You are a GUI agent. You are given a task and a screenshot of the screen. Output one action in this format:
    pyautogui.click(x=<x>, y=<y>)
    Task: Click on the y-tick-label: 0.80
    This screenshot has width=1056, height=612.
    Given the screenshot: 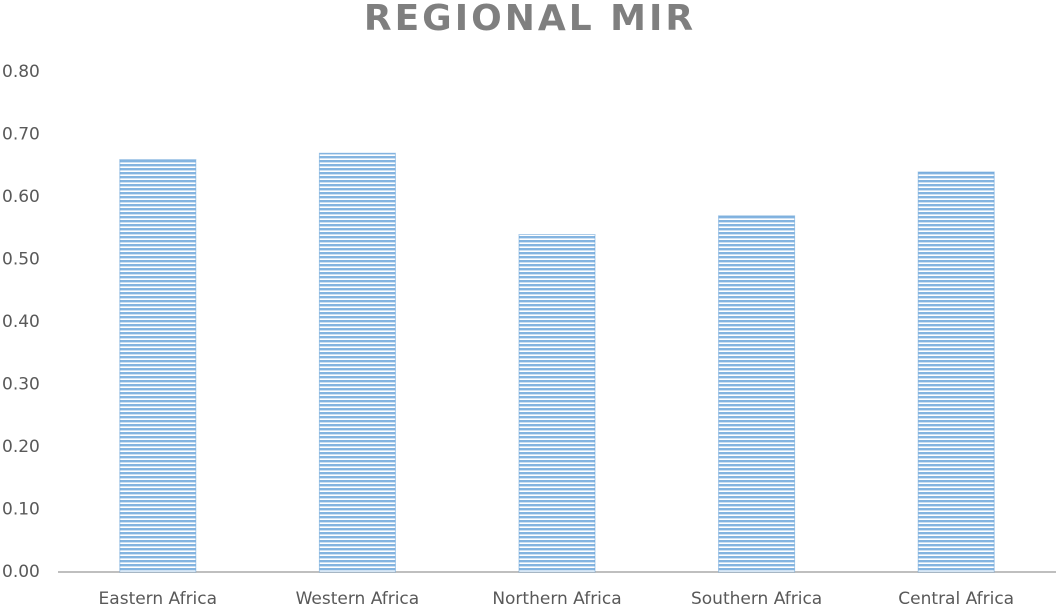 What is the action you would take?
    pyautogui.click(x=21, y=72)
    